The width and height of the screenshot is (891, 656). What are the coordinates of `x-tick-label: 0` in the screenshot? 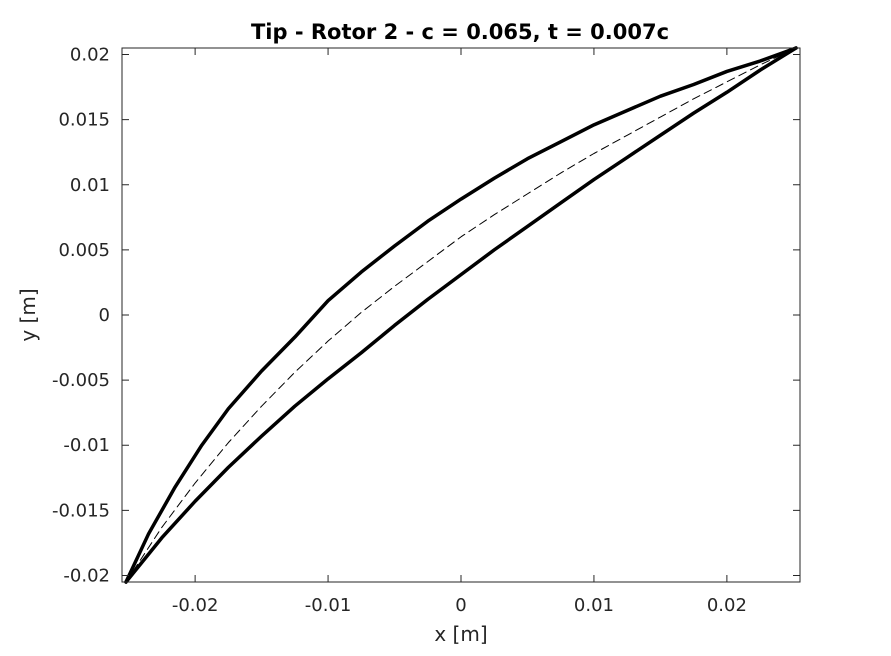 It's located at (460, 605).